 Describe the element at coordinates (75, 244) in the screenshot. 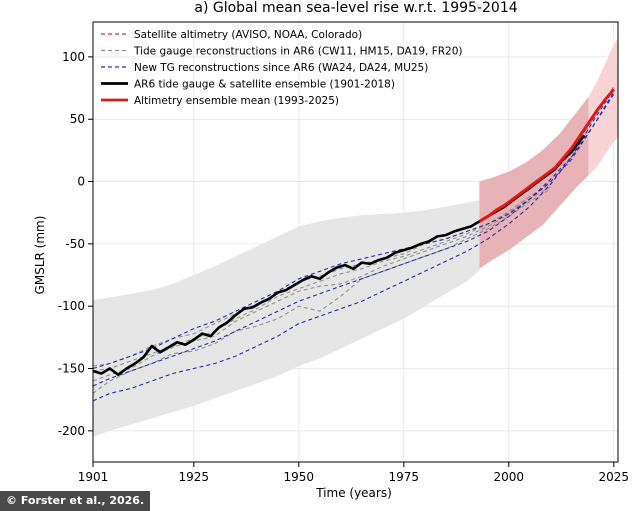

I see `y-tick-label: -50` at that location.